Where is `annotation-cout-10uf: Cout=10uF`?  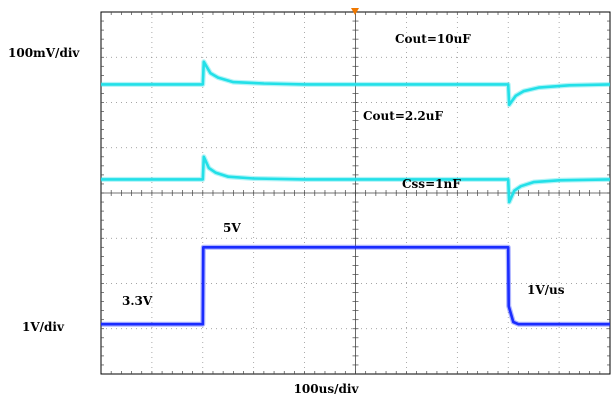 annotation-cout-10uf: Cout=10uF is located at coordinates (433, 39).